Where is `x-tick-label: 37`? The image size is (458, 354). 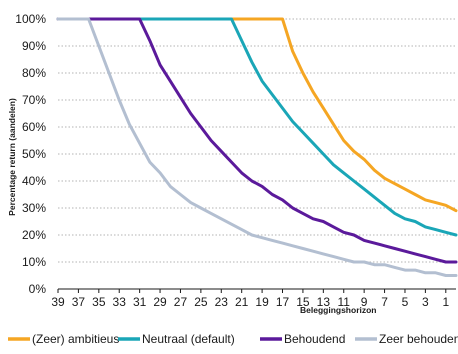
x-tick-label: 37 is located at coordinates (79, 302).